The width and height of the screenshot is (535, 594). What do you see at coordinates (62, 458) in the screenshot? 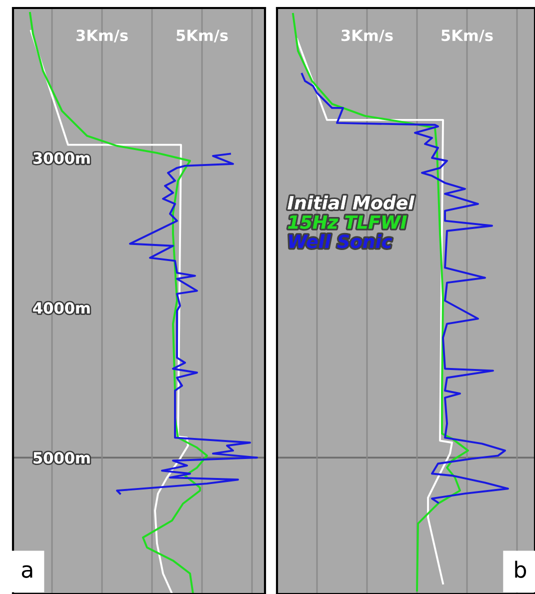
I see `y-tick-label: 5000m` at bounding box center [62, 458].